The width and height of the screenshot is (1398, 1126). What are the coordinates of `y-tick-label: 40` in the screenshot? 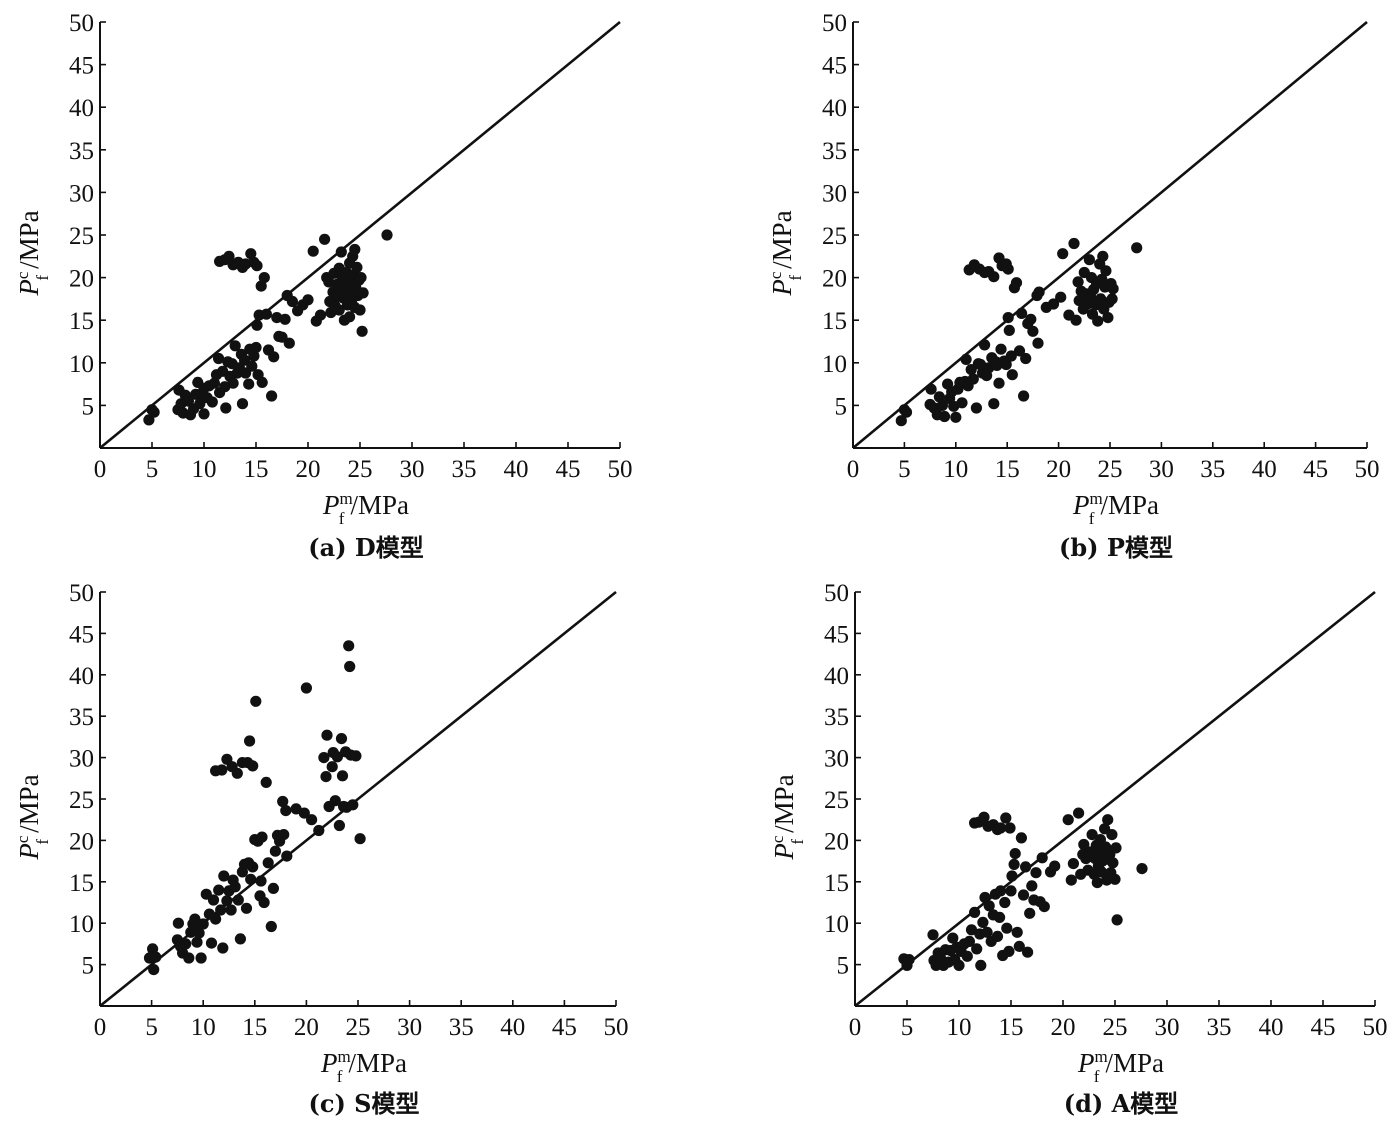 It's located at (81, 676).